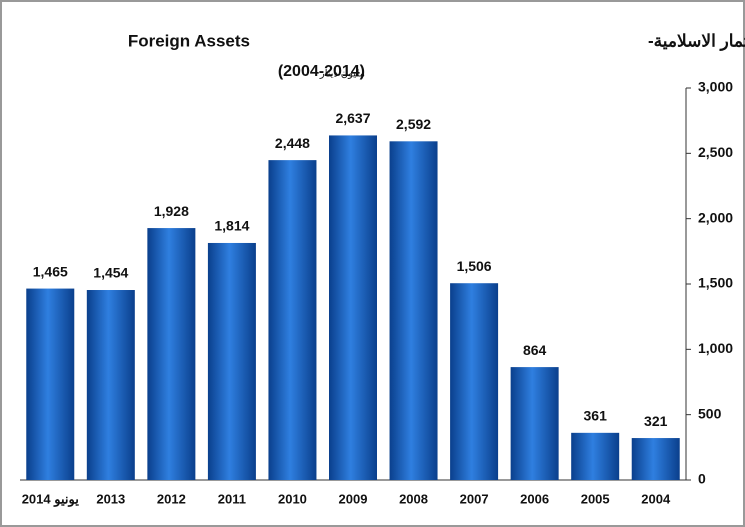  I want to click on x-tick-label: 2009, so click(353, 498).